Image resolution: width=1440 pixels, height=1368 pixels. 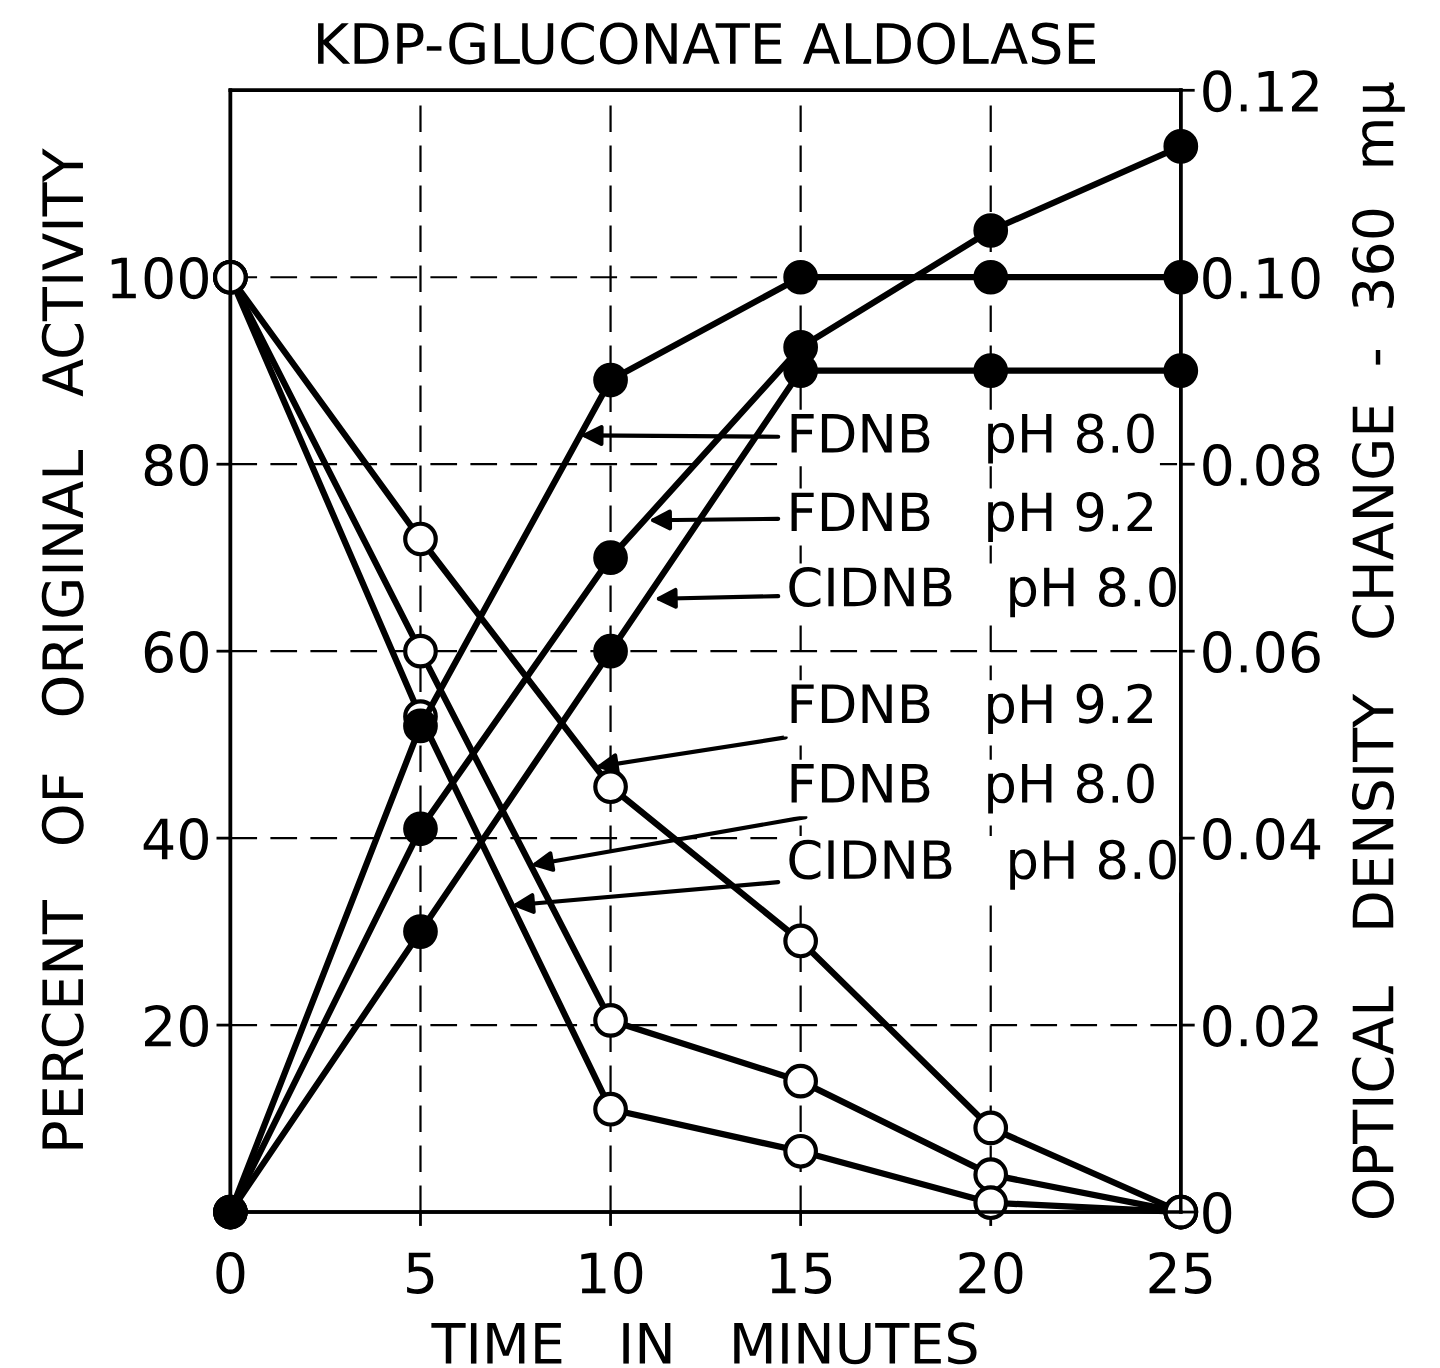 I want to click on y-tick-label: 80, so click(x=176, y=465).